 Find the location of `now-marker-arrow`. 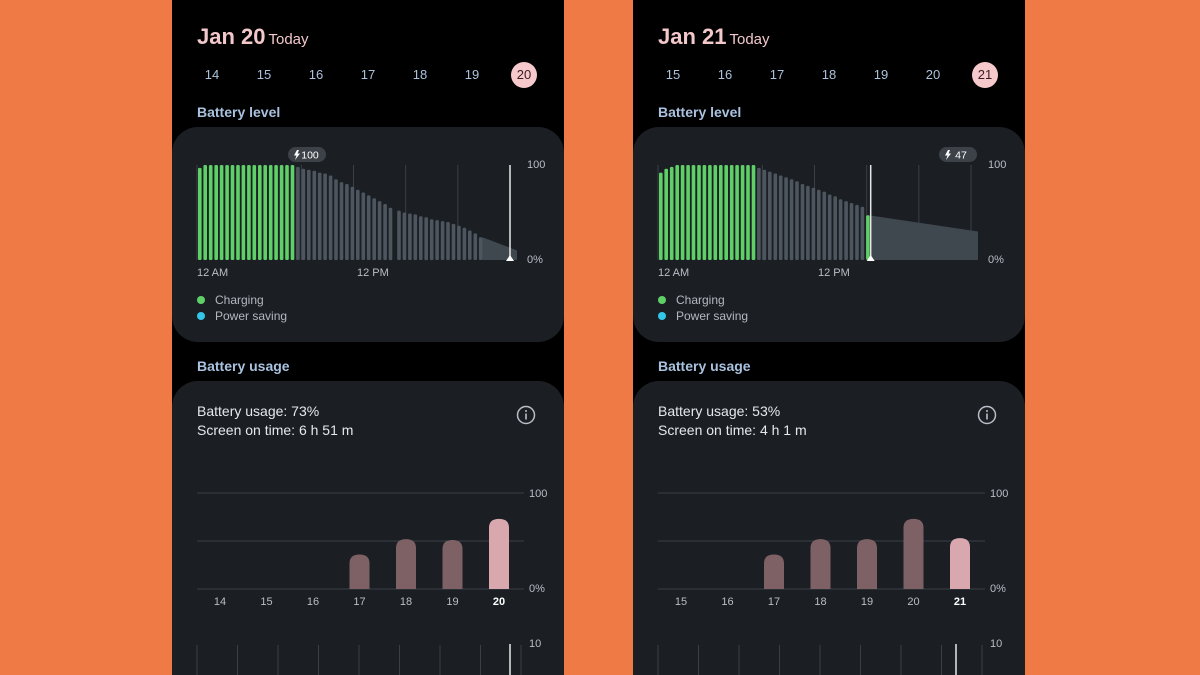

now-marker-arrow is located at coordinates (510, 258).